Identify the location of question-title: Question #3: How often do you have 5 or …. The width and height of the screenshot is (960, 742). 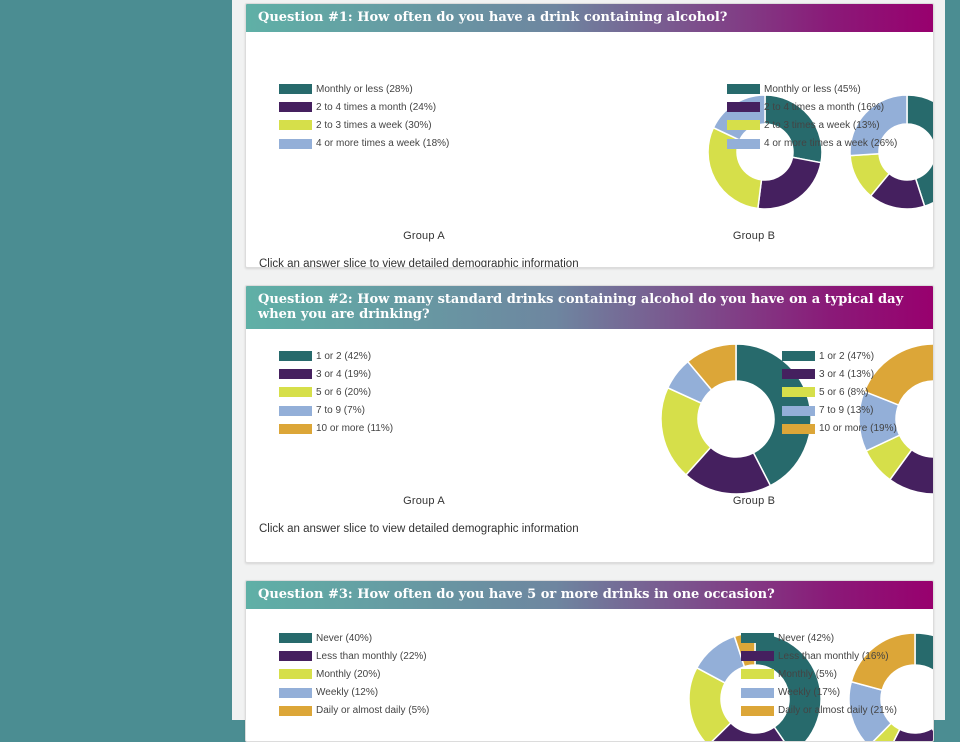
(589, 595).